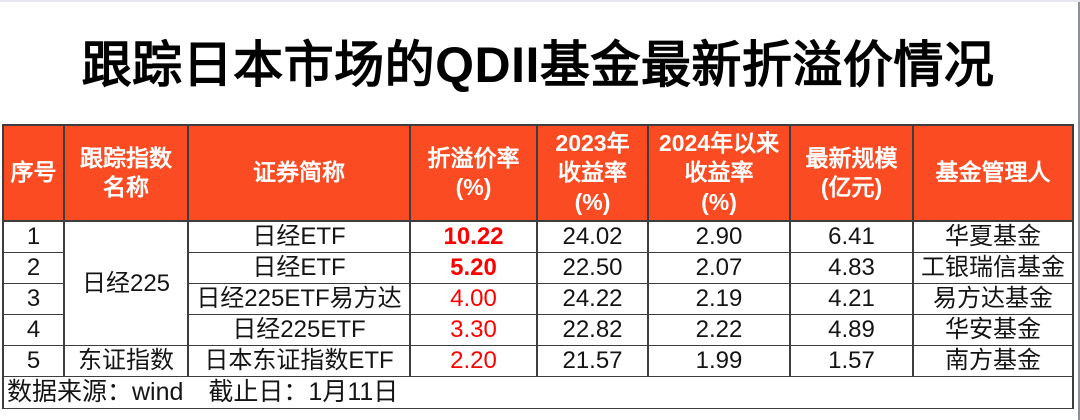 The height and width of the screenshot is (420, 1080). I want to click on premium-cell-2: 4.00, so click(473, 299).